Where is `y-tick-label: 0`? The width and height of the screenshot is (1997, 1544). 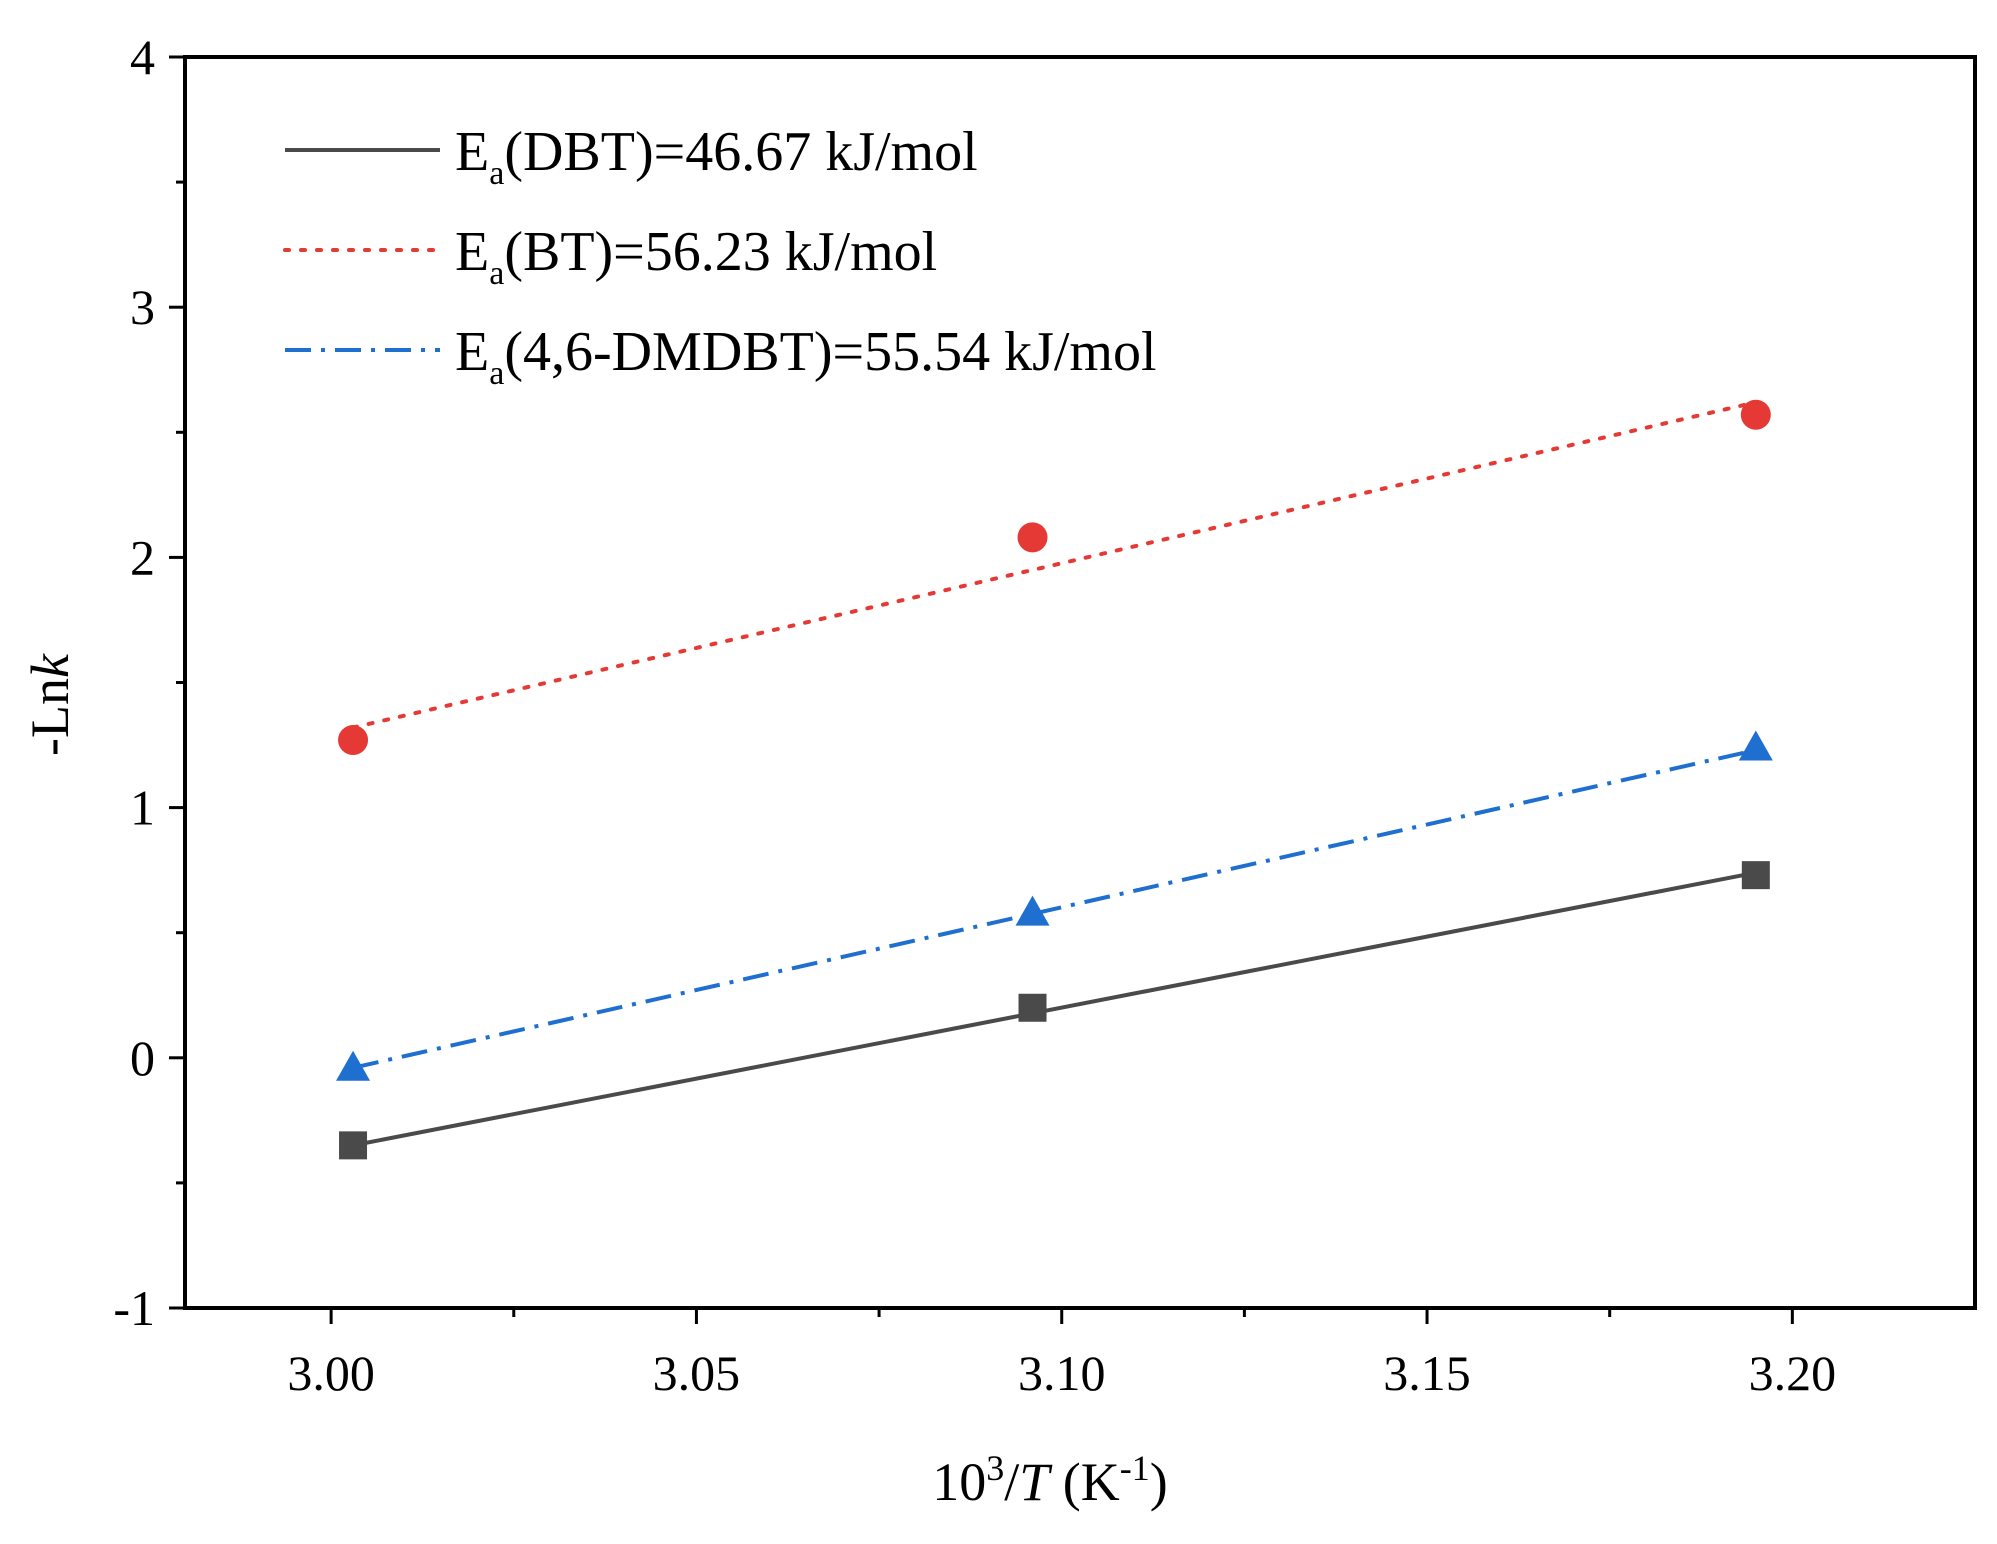
y-tick-label: 0 is located at coordinates (142, 1058).